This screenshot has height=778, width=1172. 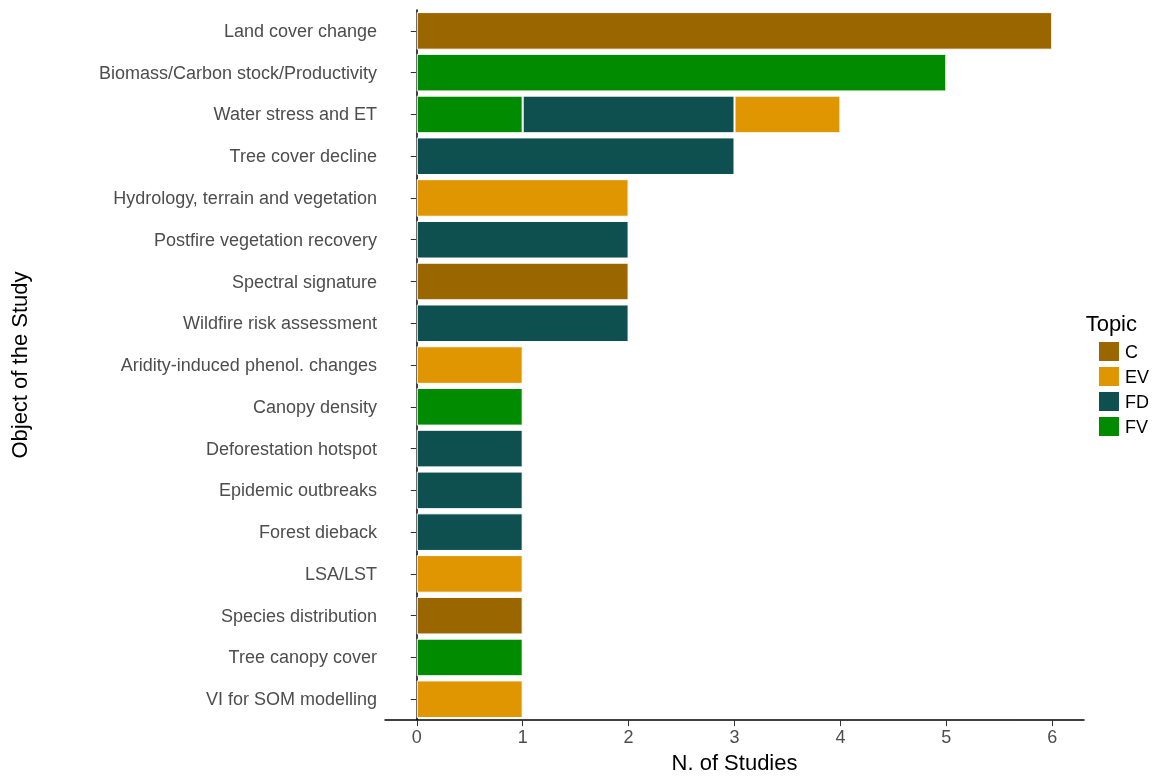 What do you see at coordinates (302, 657) in the screenshot?
I see `y-tick-label: Tree canopy cover` at bounding box center [302, 657].